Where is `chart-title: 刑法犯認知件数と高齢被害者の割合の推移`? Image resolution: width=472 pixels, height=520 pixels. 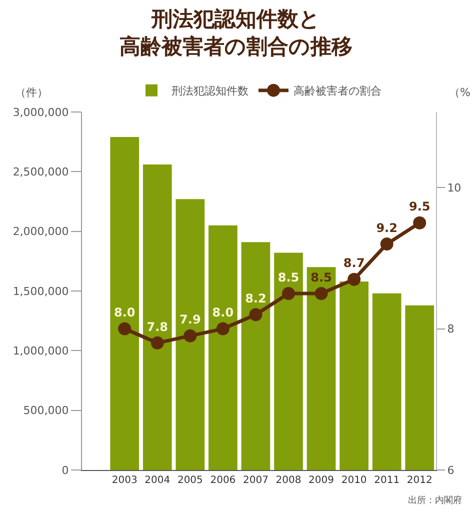 chart-title: 刑法犯認知件数と高齢被害者の割合の推移 is located at coordinates (236, 32).